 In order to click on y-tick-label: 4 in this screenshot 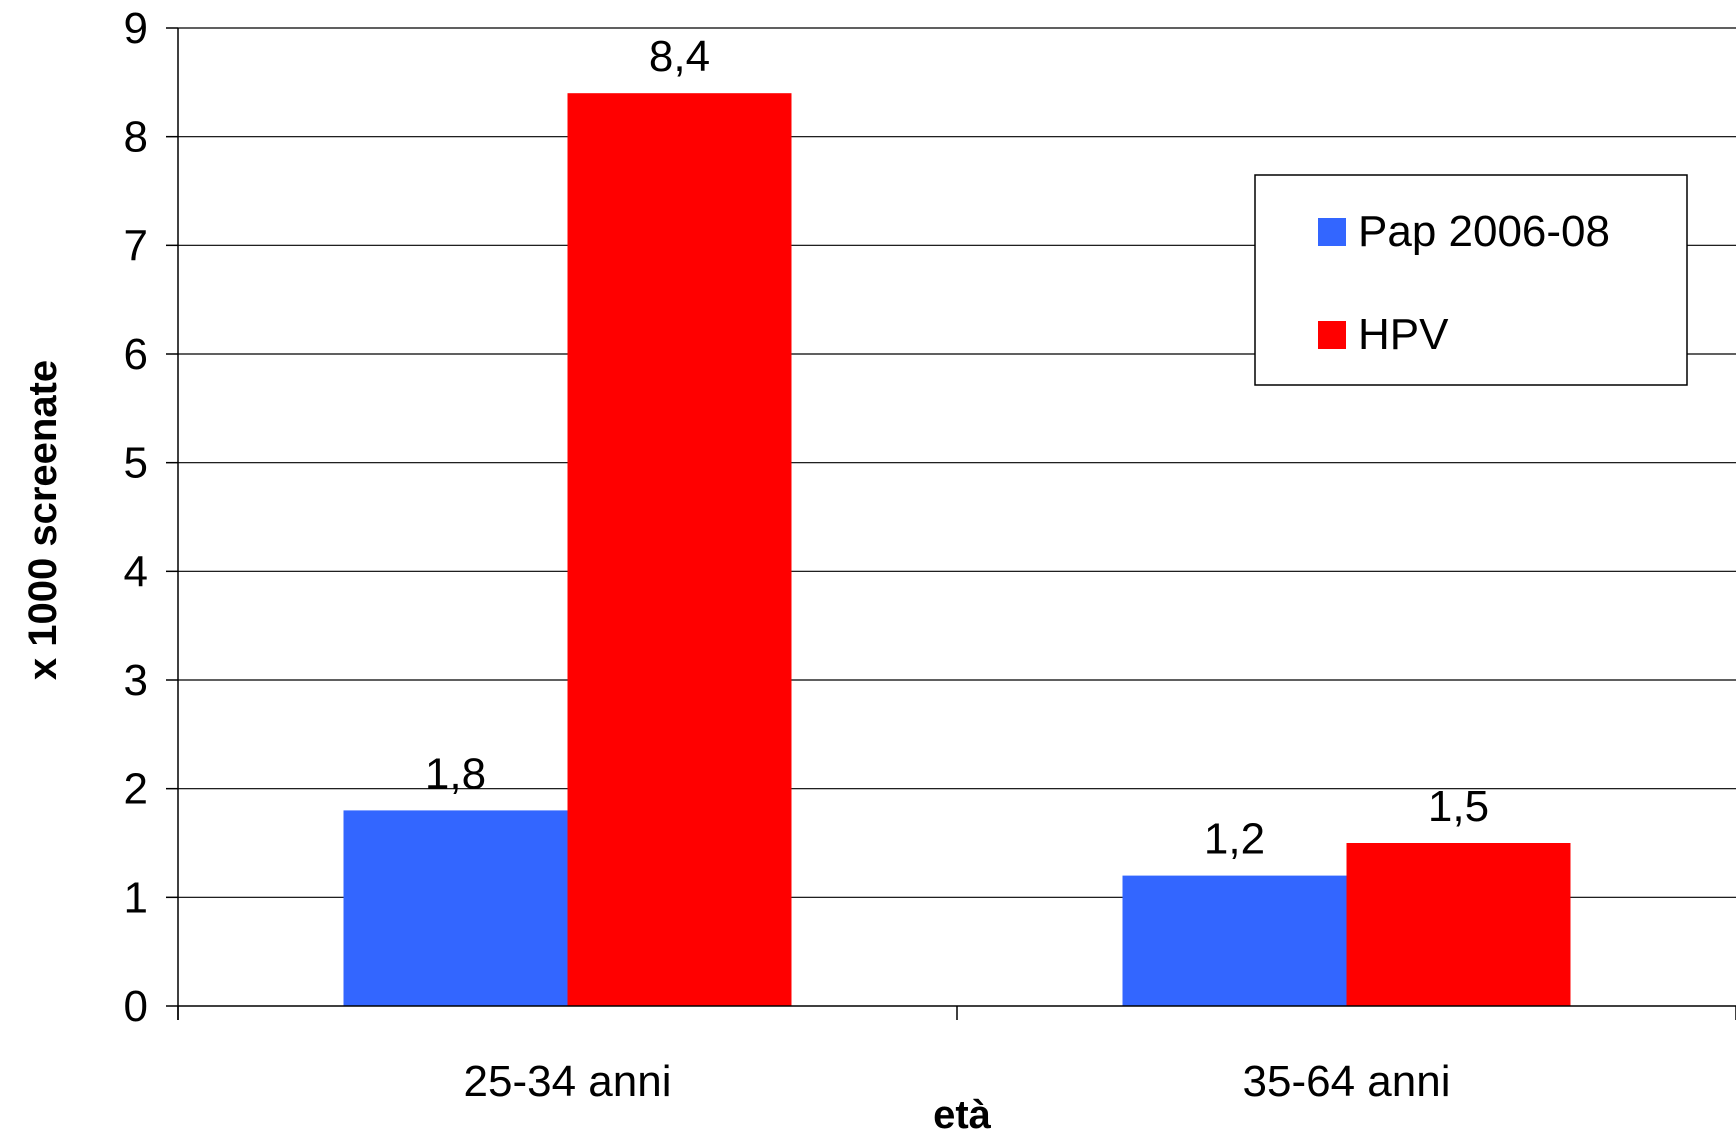, I will do `click(136, 571)`.